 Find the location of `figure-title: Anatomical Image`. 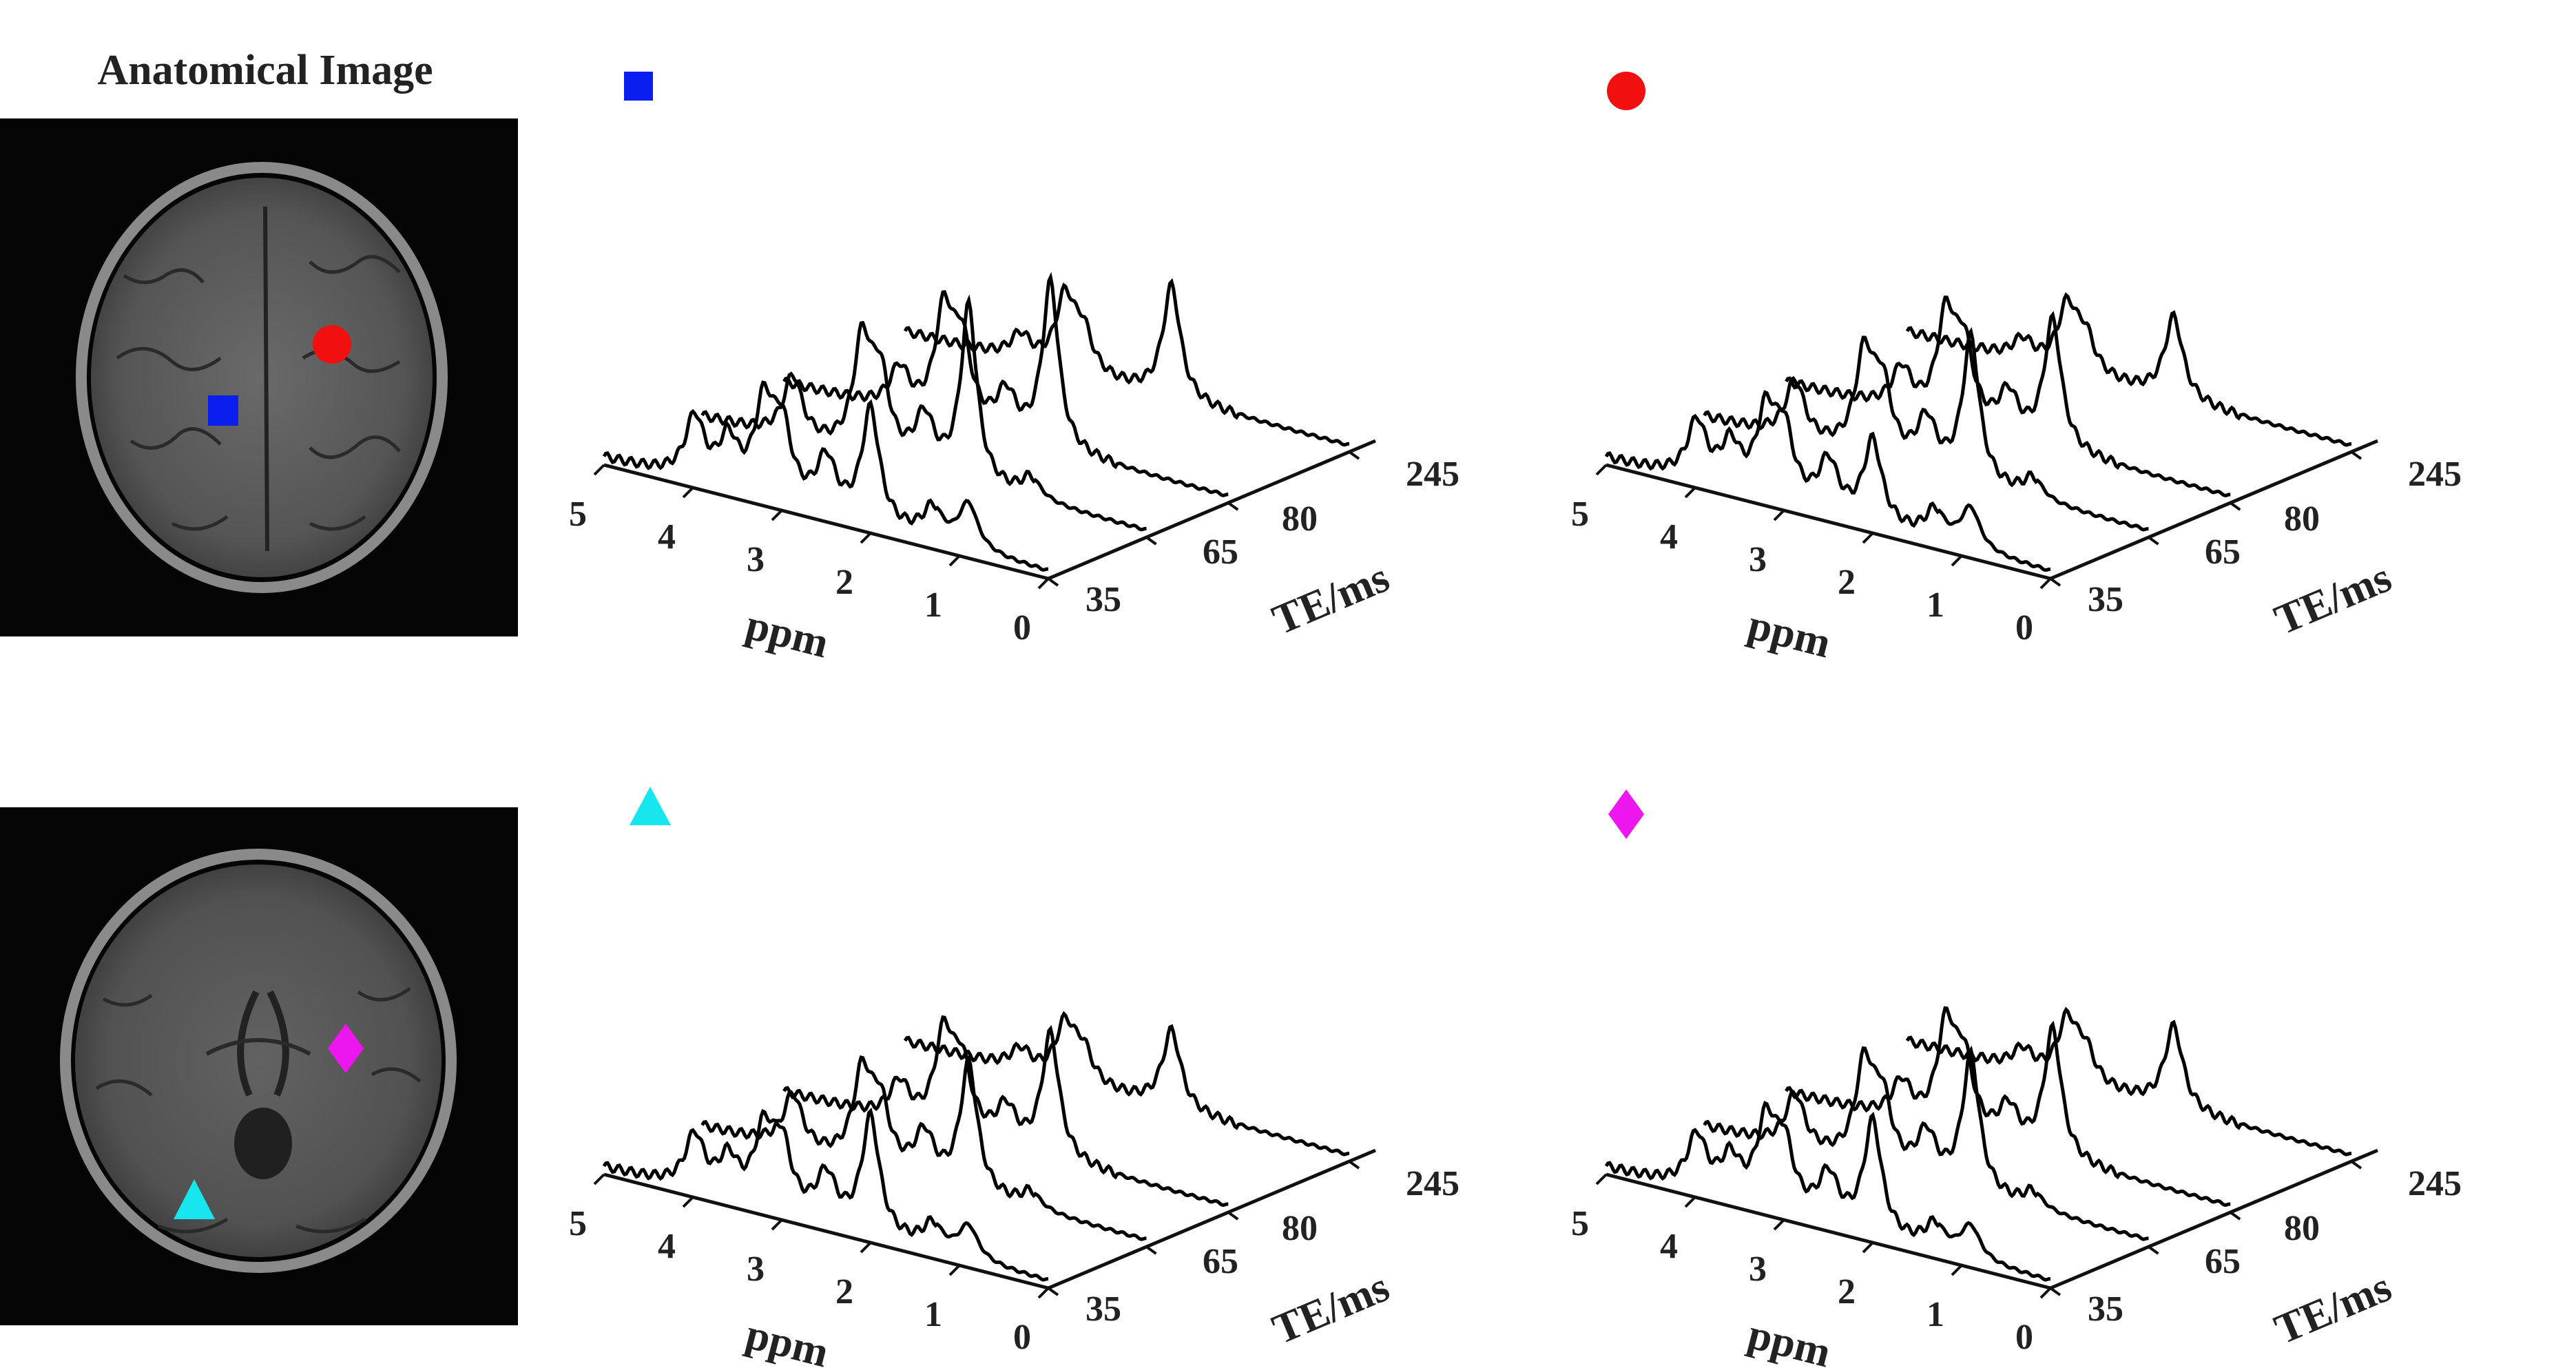

figure-title: Anatomical Image is located at coordinates (265, 70).